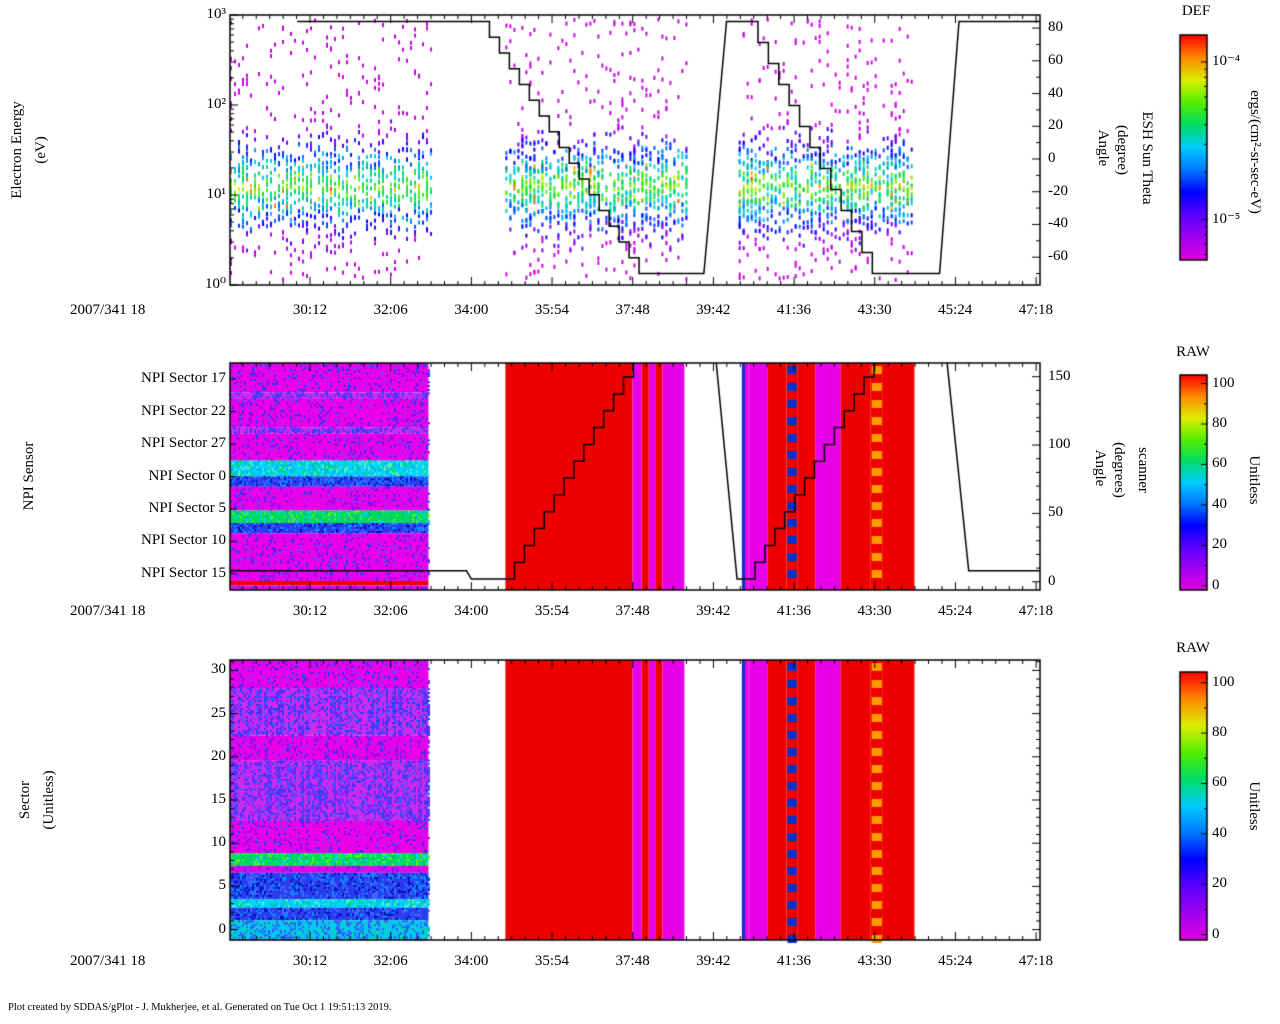  I want to click on panel2-x-tick-label: 41:36, so click(794, 611).